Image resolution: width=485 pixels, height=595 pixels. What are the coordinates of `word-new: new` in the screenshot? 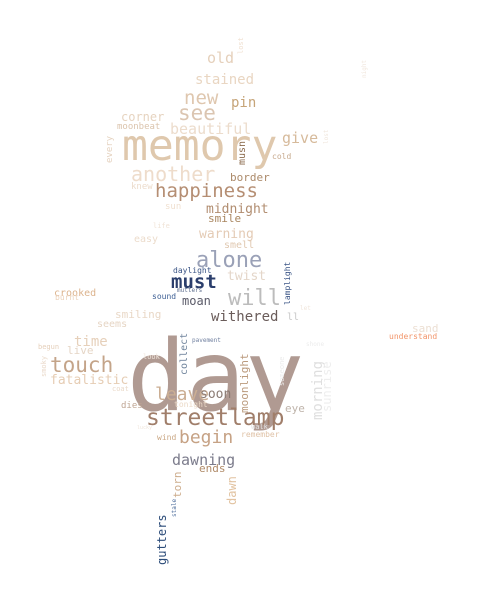 It's located at (201, 98).